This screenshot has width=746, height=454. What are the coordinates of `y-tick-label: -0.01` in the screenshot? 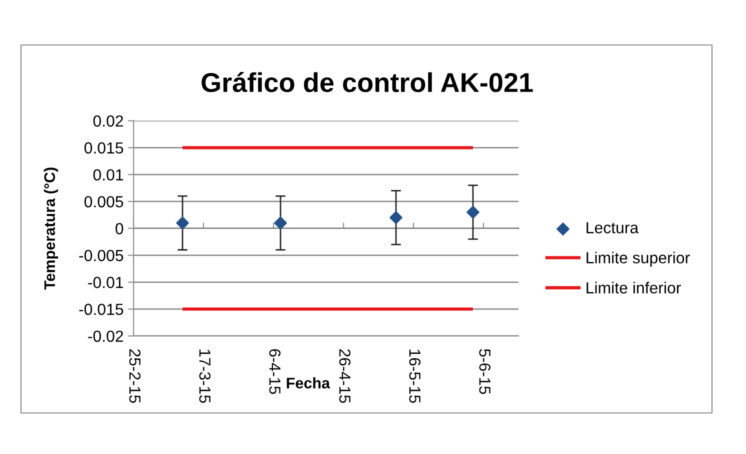 It's located at (106, 282).